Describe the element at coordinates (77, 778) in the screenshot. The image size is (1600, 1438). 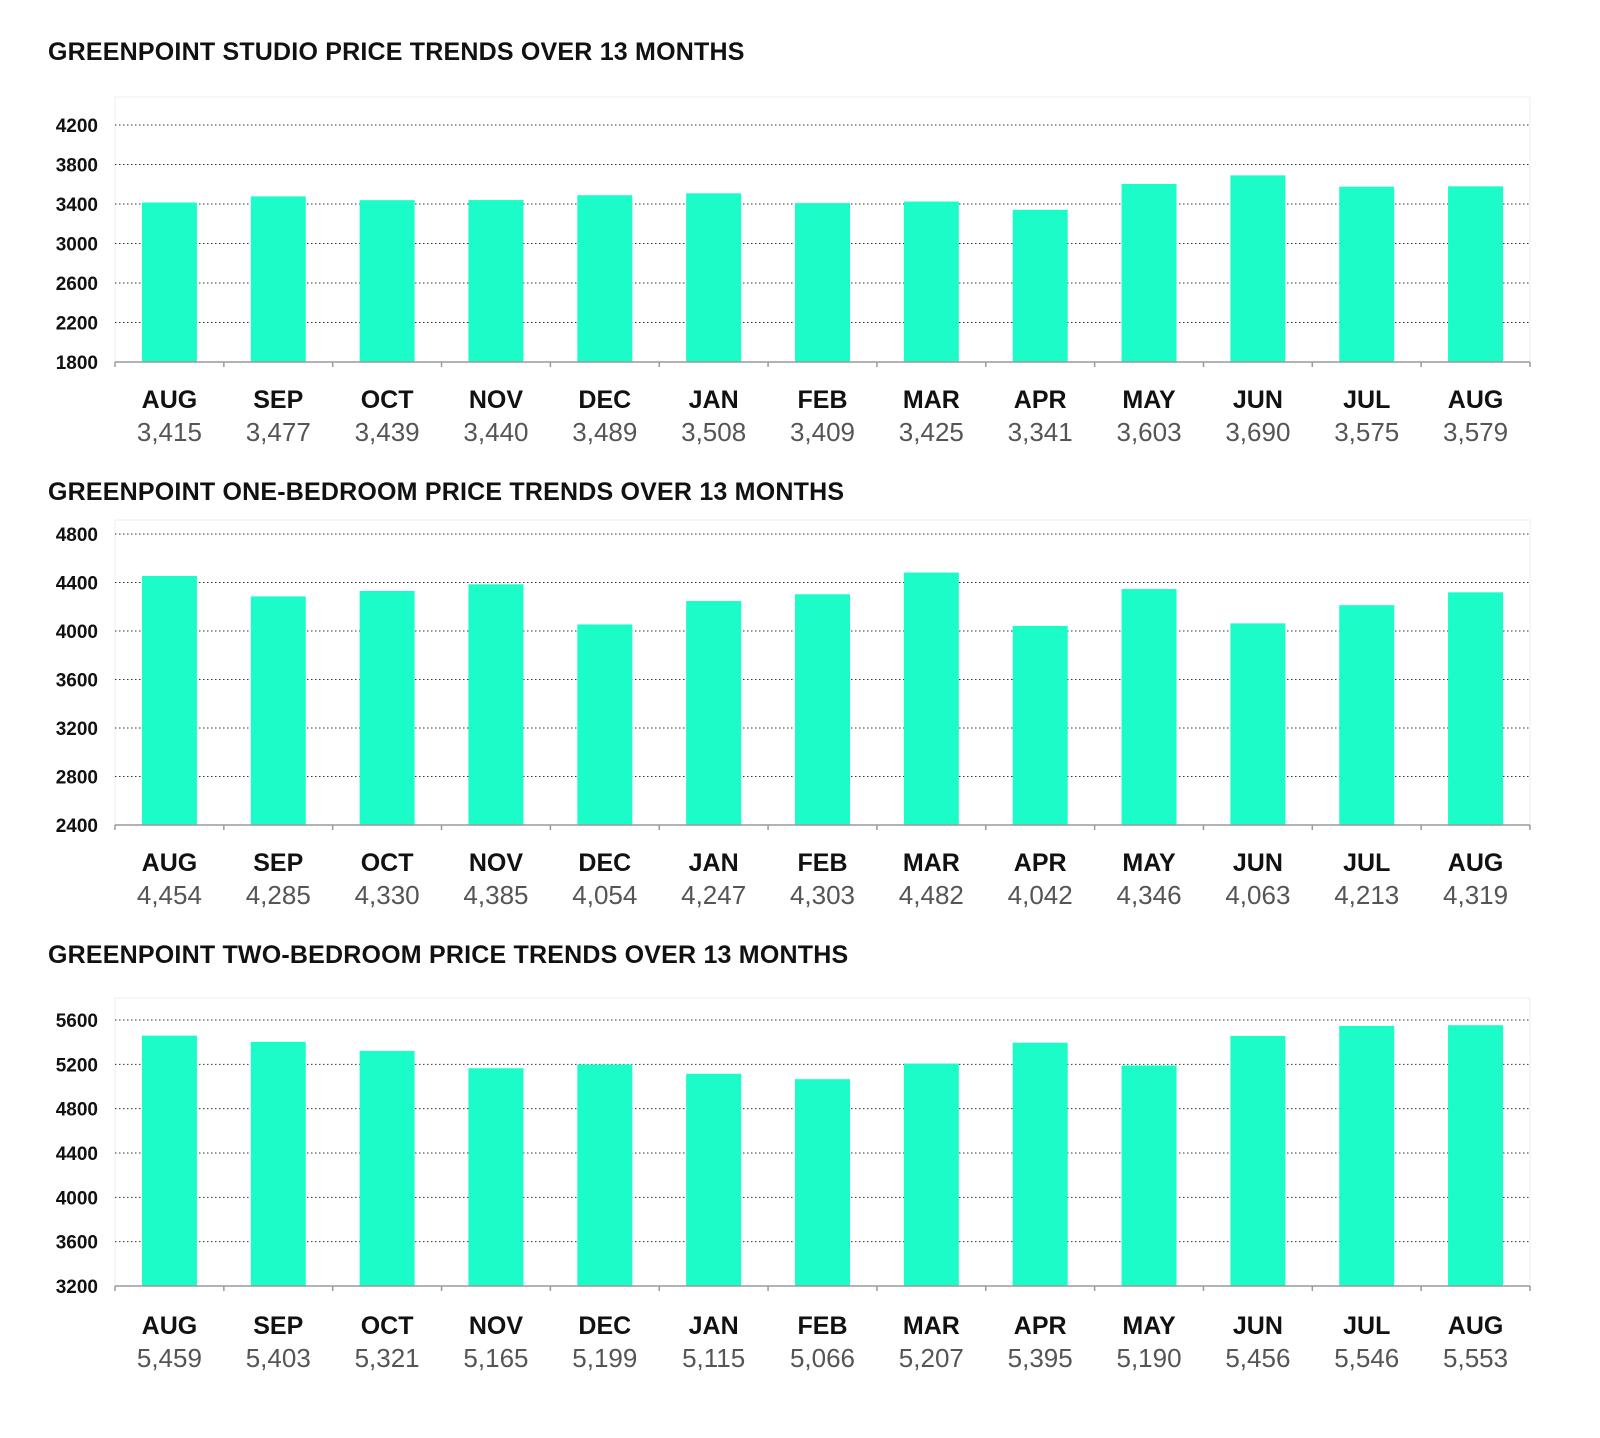
I see `y-tick-label: 2800` at that location.